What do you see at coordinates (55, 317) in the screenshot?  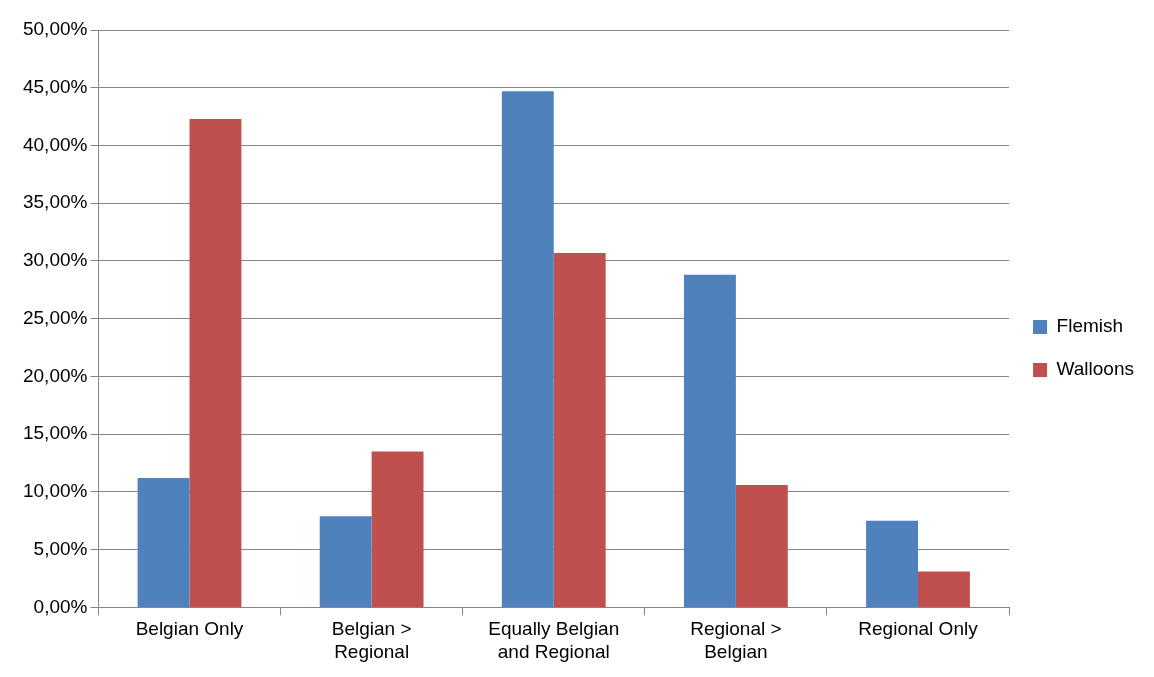 I see `y-tick-label: 25,00%` at bounding box center [55, 317].